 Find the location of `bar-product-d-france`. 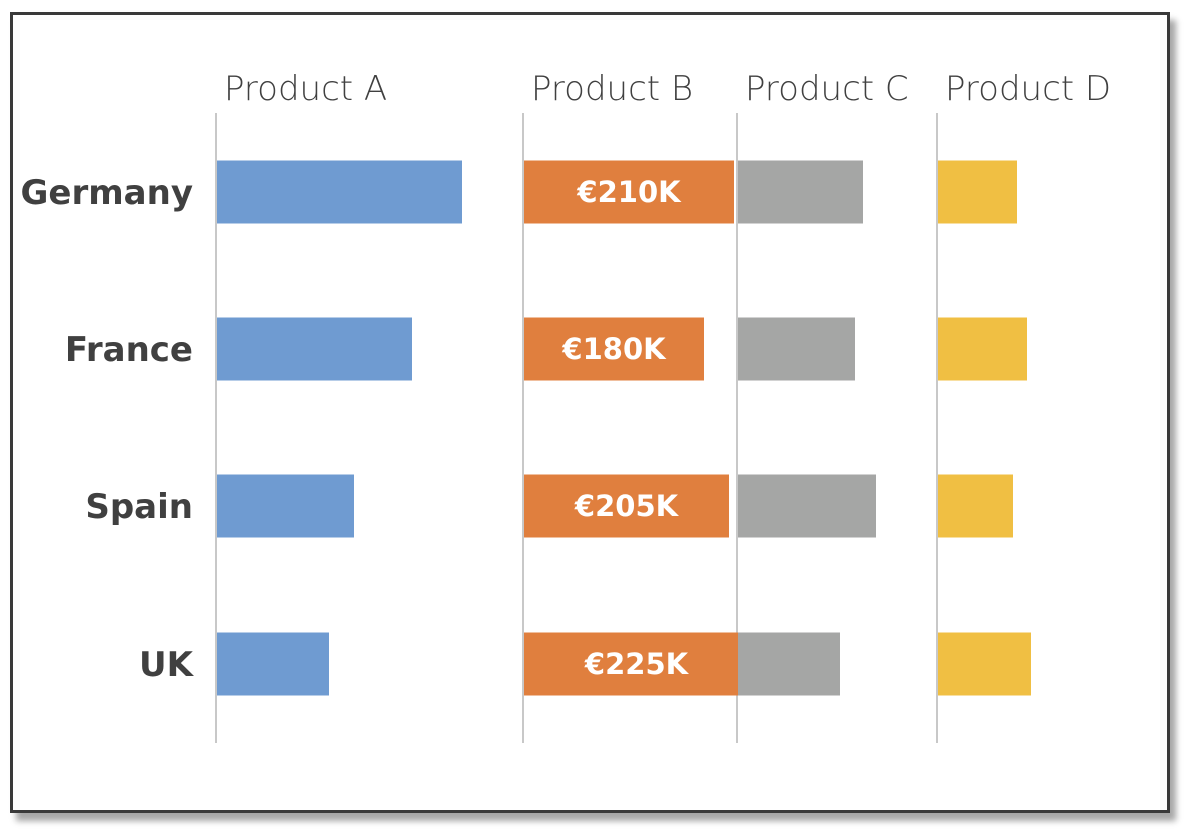

bar-product-d-france is located at coordinates (982, 349).